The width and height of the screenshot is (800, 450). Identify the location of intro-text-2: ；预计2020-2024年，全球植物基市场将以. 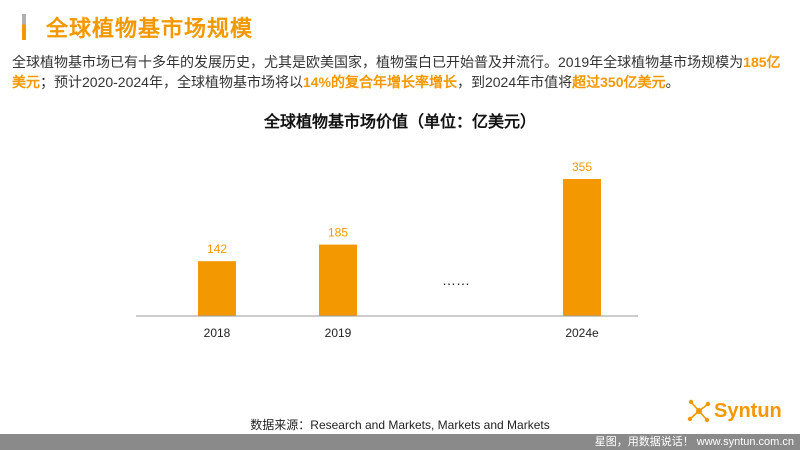
(171, 82).